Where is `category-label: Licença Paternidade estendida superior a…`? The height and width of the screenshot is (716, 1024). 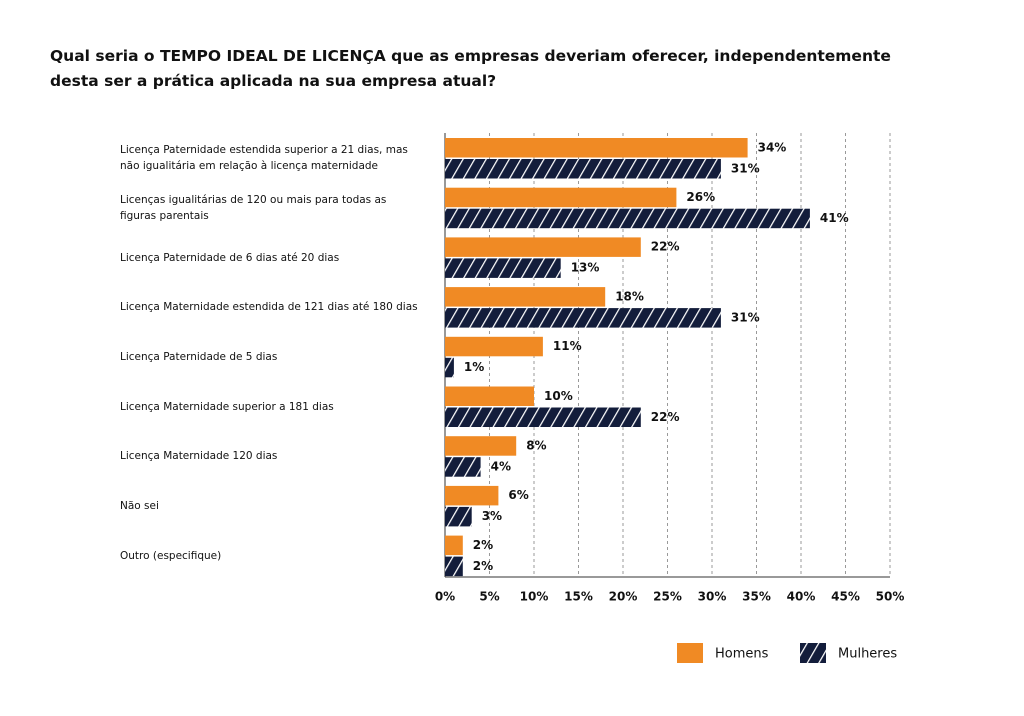
category-label: Licença Paternidade estendida superior a… is located at coordinates (264, 158).